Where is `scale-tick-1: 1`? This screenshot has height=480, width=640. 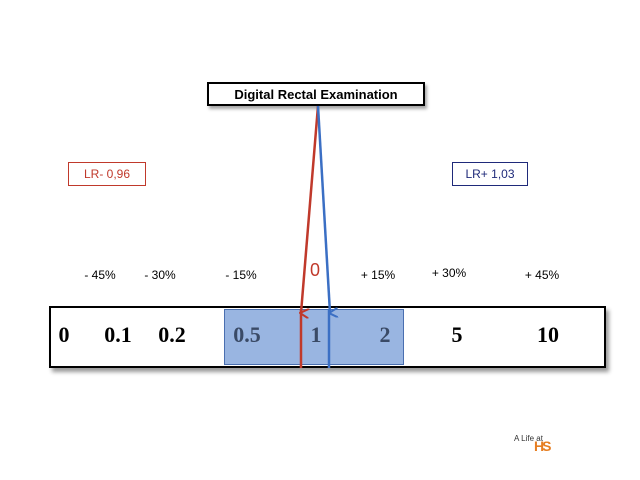 scale-tick-1: 1 is located at coordinates (316, 334).